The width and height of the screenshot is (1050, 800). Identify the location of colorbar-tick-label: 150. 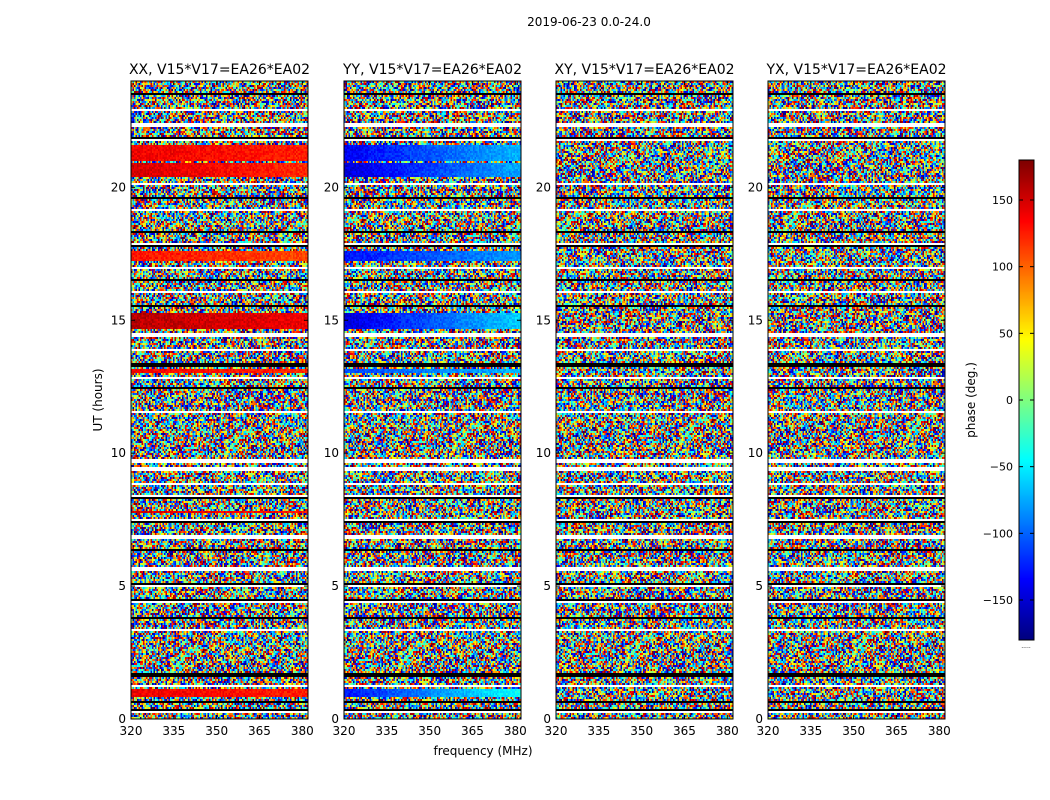
(1002, 200).